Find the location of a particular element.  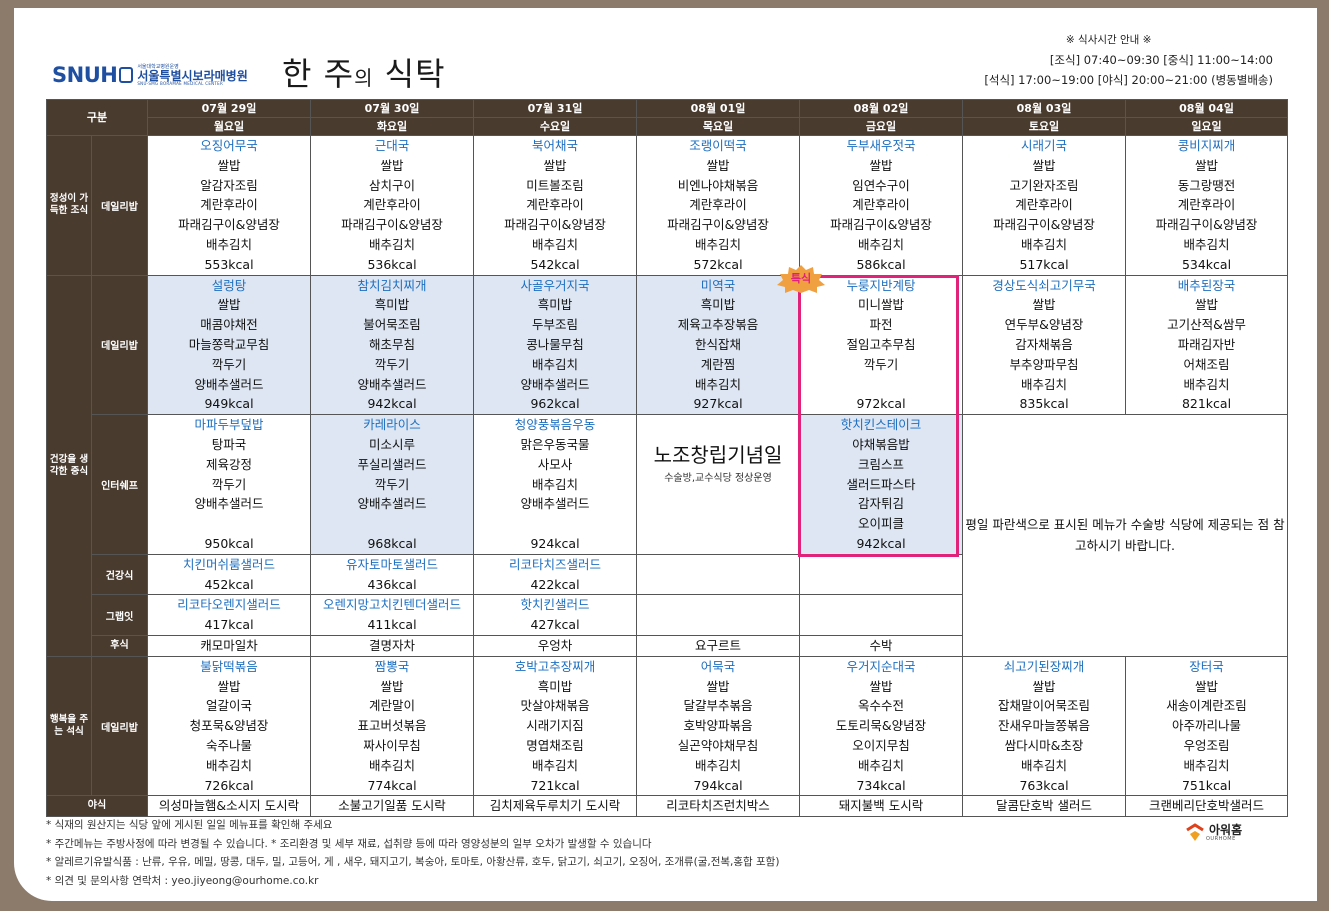

kcal: 553kcal is located at coordinates (229, 264).